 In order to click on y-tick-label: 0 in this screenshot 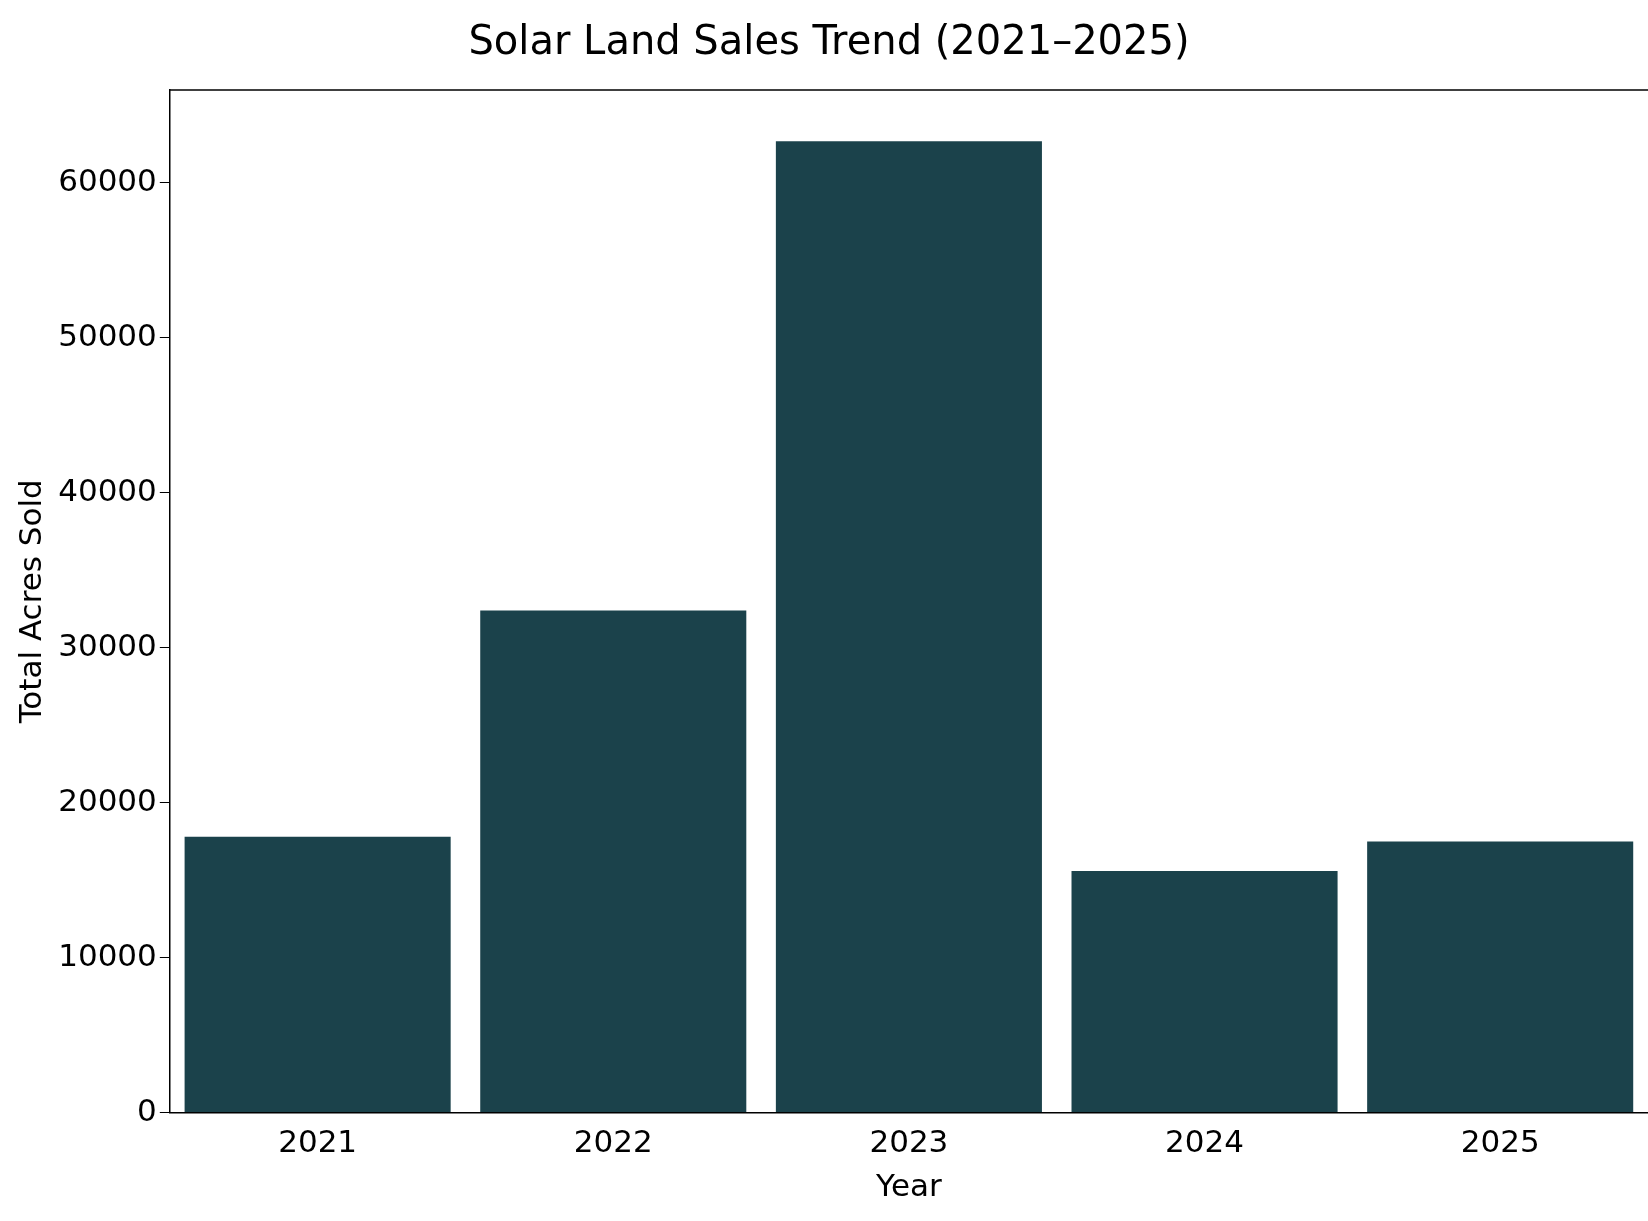, I will do `click(147, 1109)`.